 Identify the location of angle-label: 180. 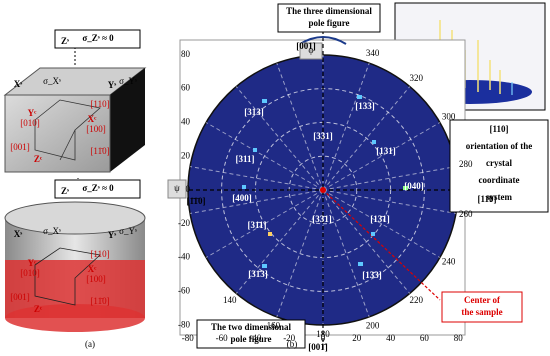
(323, 334).